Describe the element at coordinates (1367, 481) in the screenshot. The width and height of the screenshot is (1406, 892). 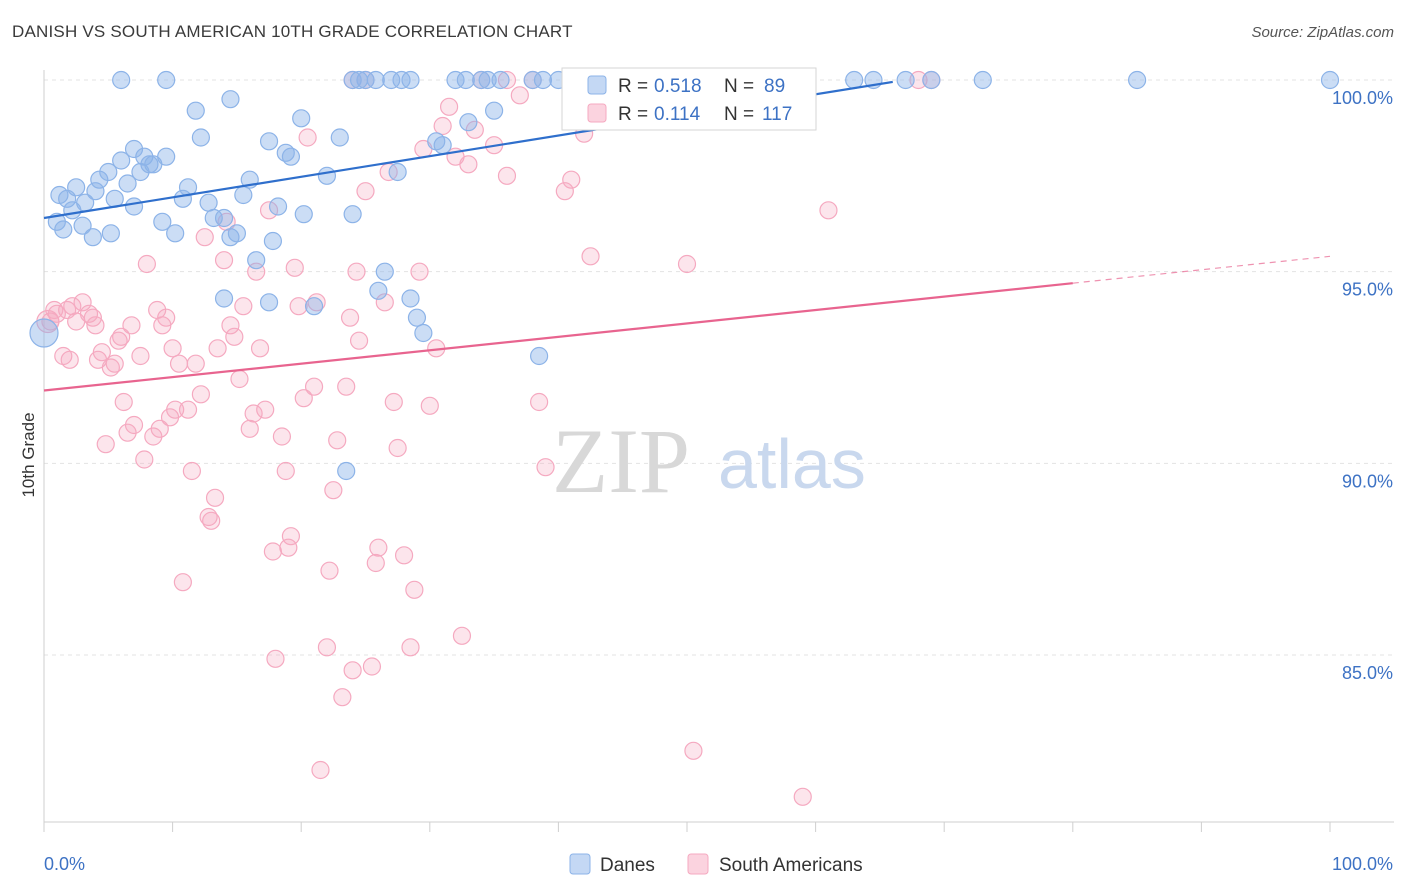
I see `y-tick-label: 90.0%` at that location.